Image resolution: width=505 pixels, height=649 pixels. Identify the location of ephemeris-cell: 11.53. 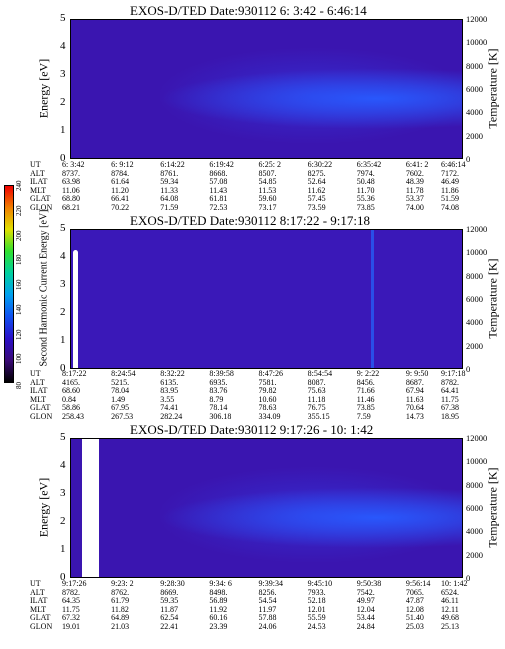
(267, 190).